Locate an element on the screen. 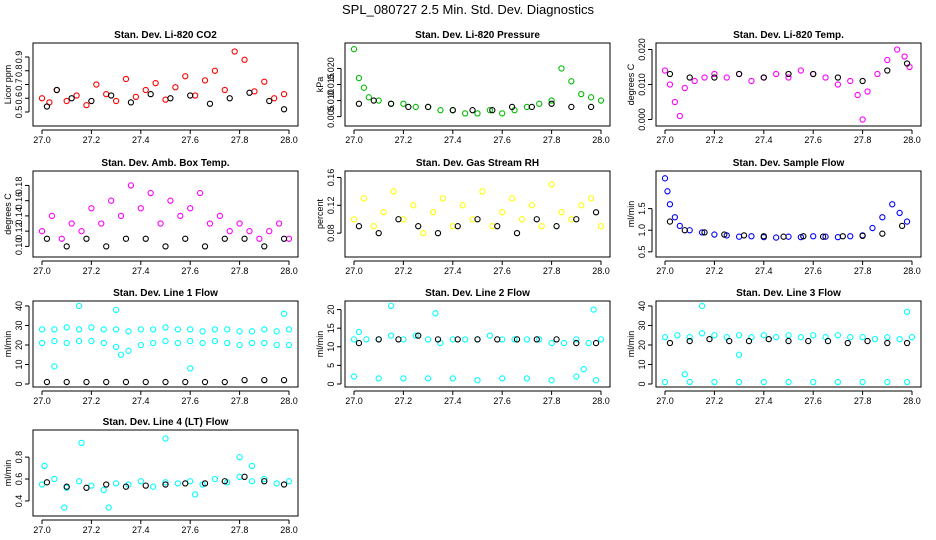 The height and width of the screenshot is (540, 936). y-tick-label: 0 is located at coordinates (331, 383).